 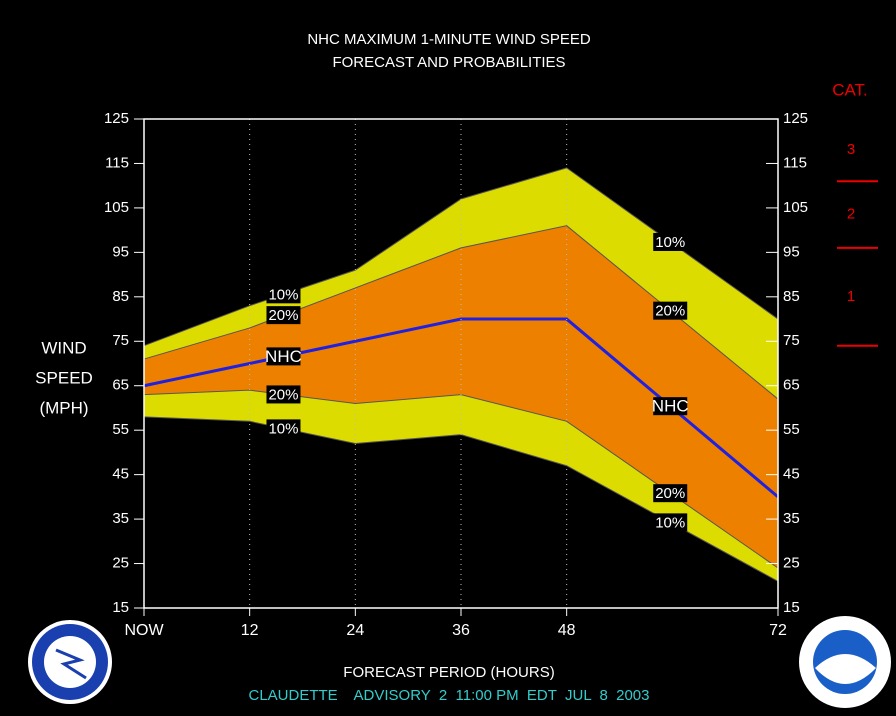 What do you see at coordinates (791, 385) in the screenshot?
I see `y2-tick-label: 65` at bounding box center [791, 385].